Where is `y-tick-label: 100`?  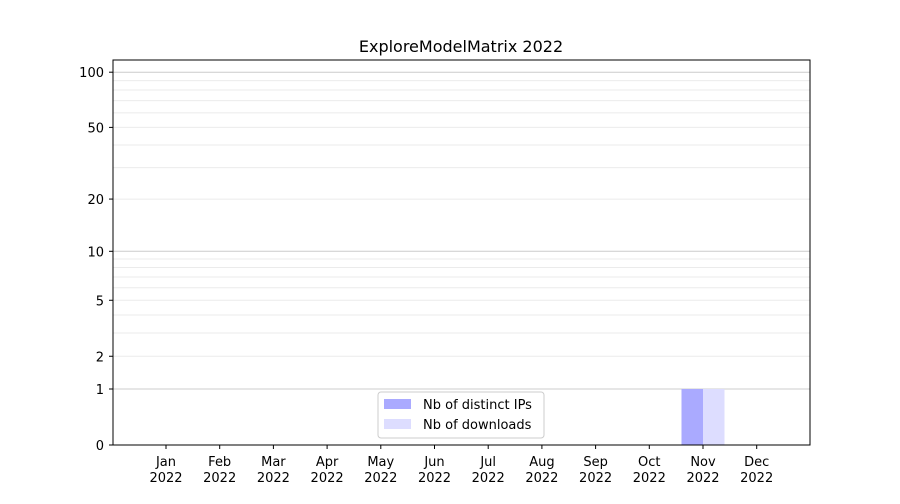
y-tick-label: 100 is located at coordinates (91, 73).